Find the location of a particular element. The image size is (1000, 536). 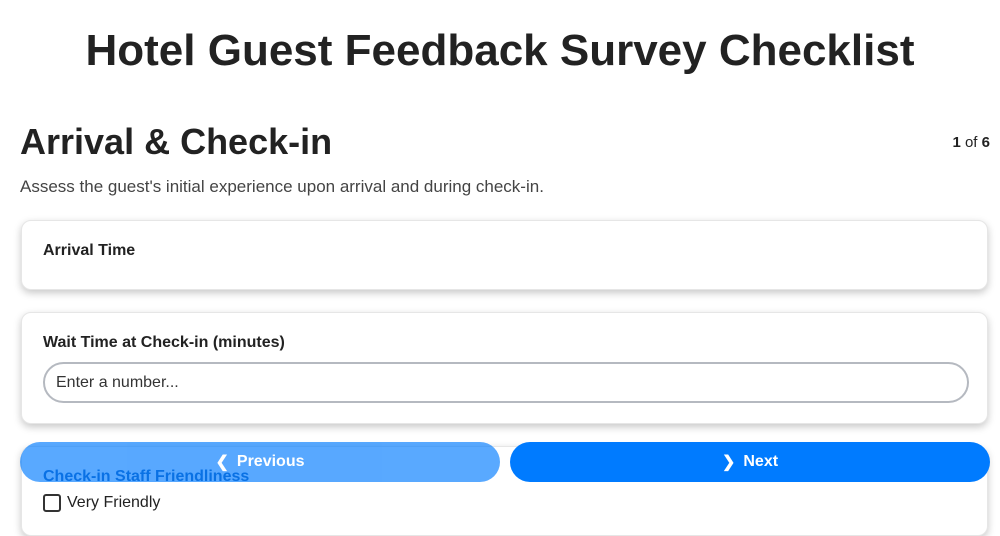

field-card-arrival-time: Arrival Time is located at coordinates (504, 255).